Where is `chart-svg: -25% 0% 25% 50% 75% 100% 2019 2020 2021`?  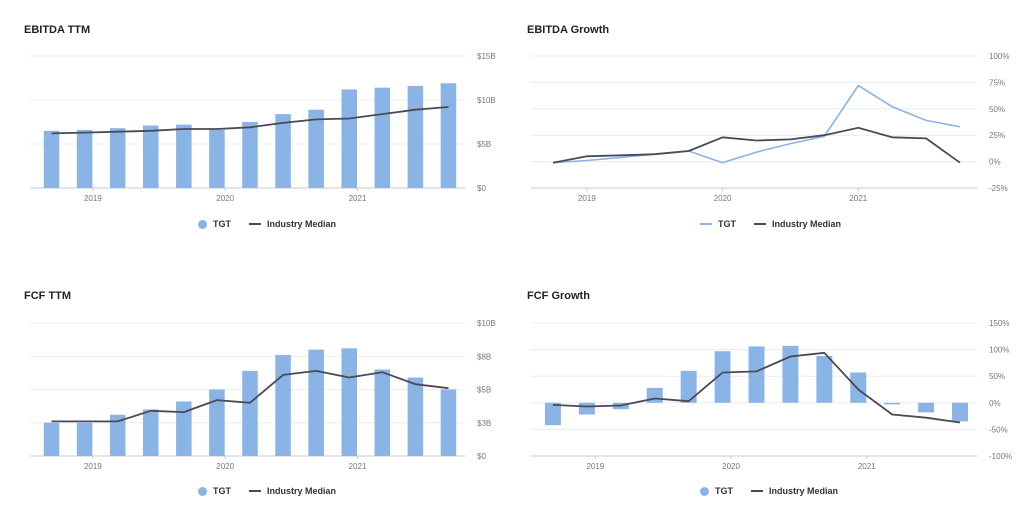 chart-svg: -25% 0% 25% 50% 75% 100% 2019 2020 2021 is located at coordinates (770, 127).